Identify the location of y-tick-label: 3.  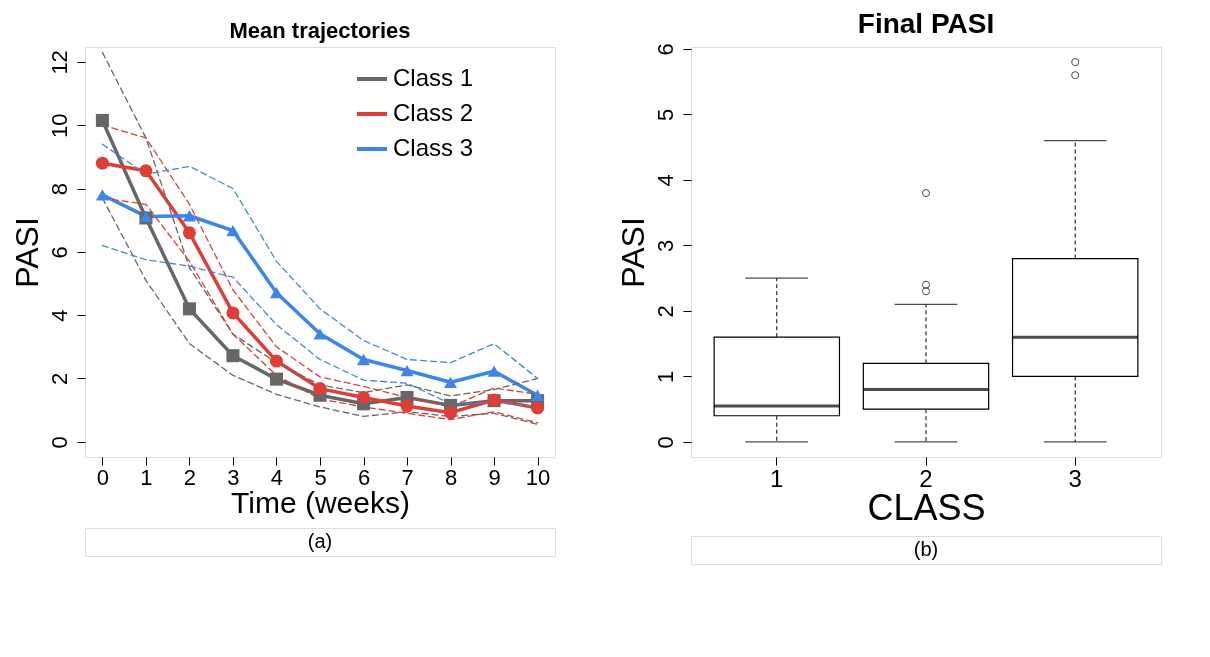
(665, 246).